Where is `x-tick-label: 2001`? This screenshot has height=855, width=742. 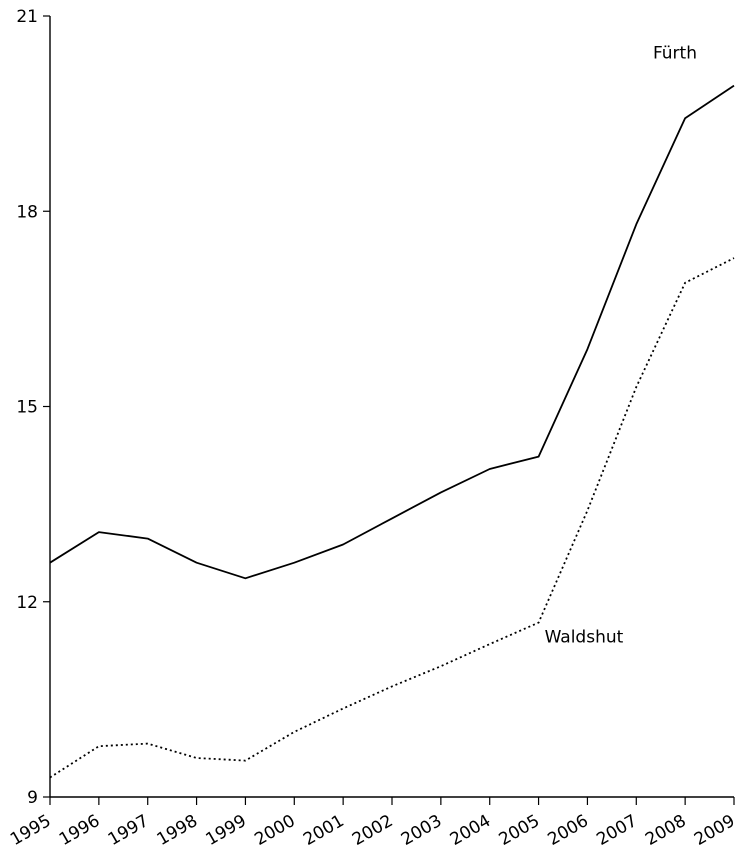
x-tick-label: 2001 is located at coordinates (323, 830).